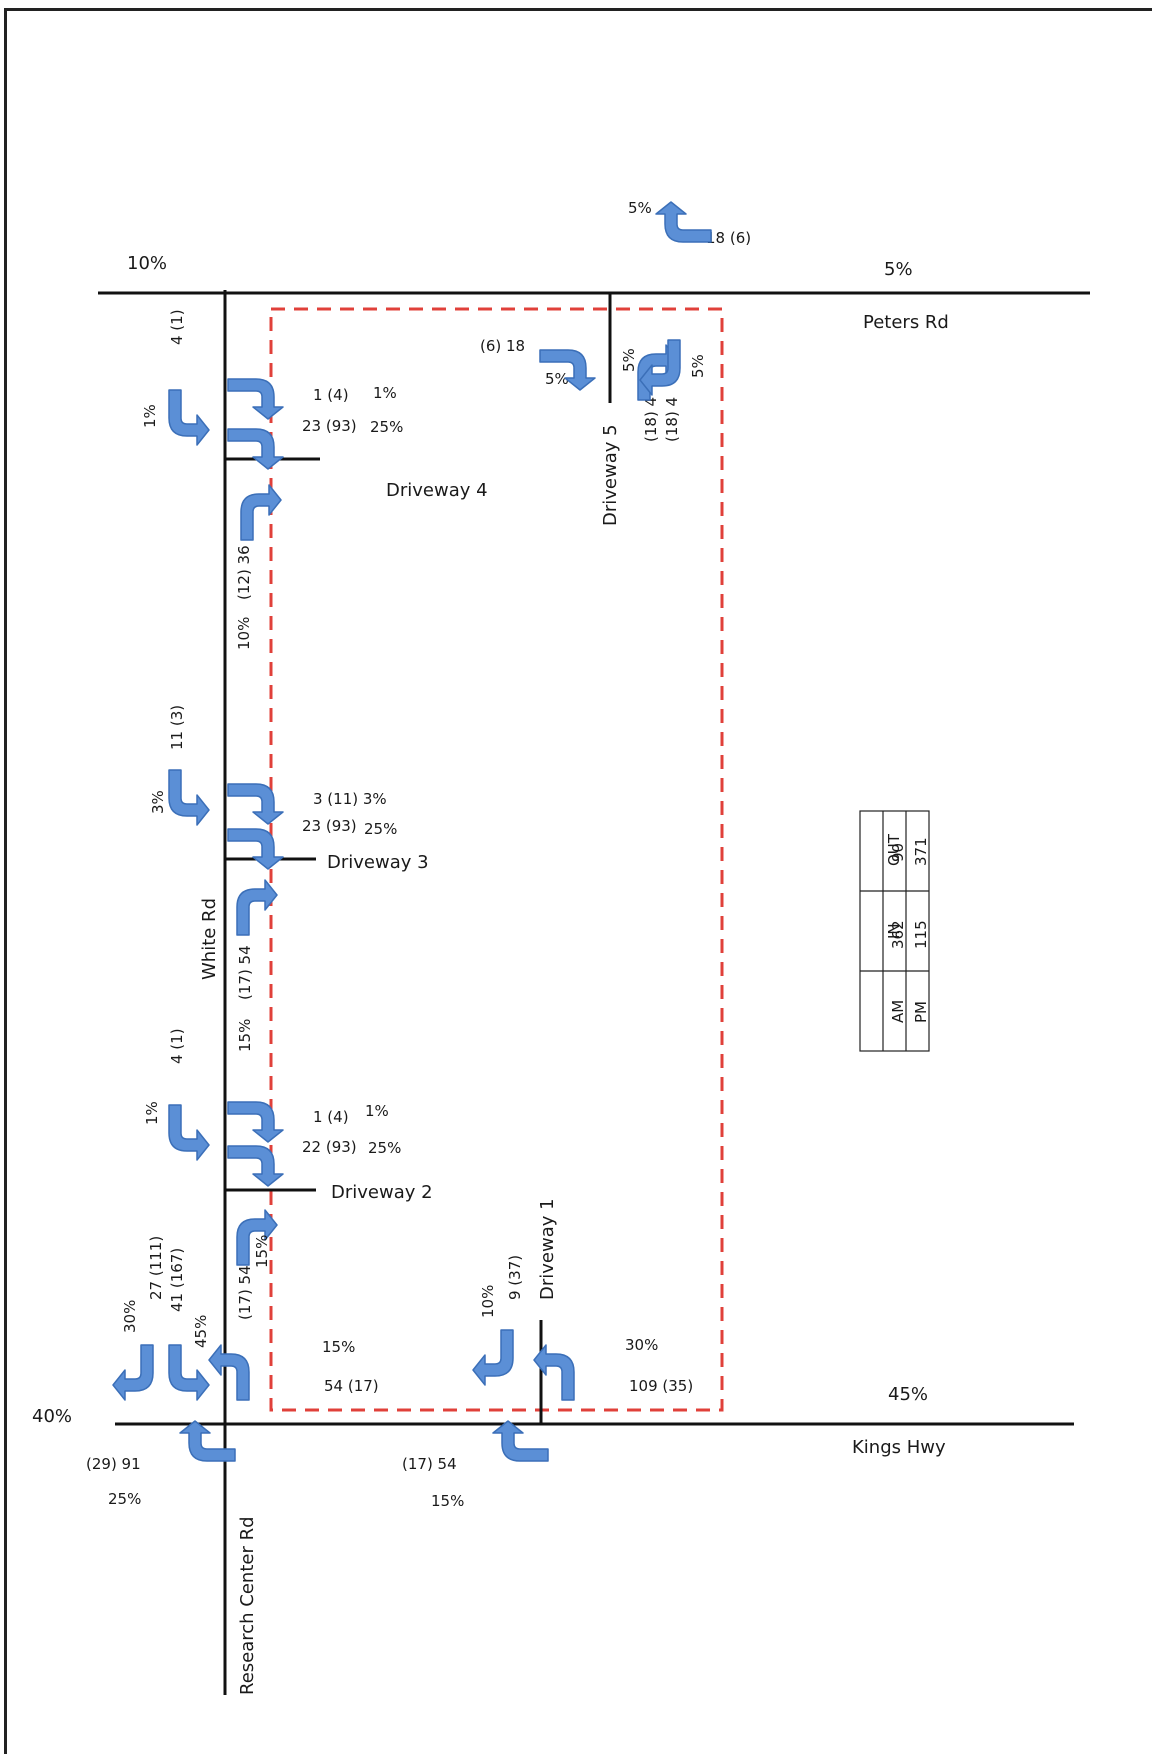  Describe the element at coordinates (377, 1111) in the screenshot. I see `dw2-out-right-pct: 1%` at that location.